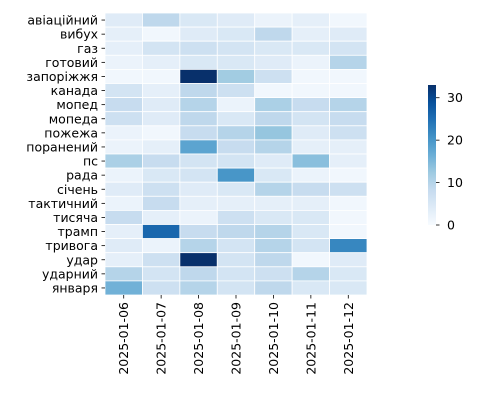 The height and width of the screenshot is (400, 500). Describe the element at coordinates (87, 48) in the screenshot. I see `y-tick-label: газ` at that location.